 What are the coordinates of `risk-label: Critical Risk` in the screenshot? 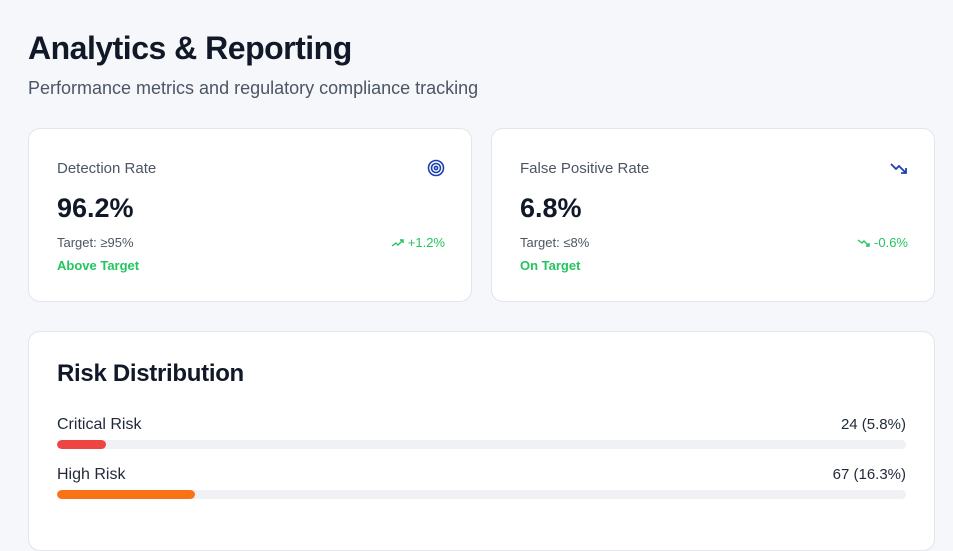 It's located at (99, 424).